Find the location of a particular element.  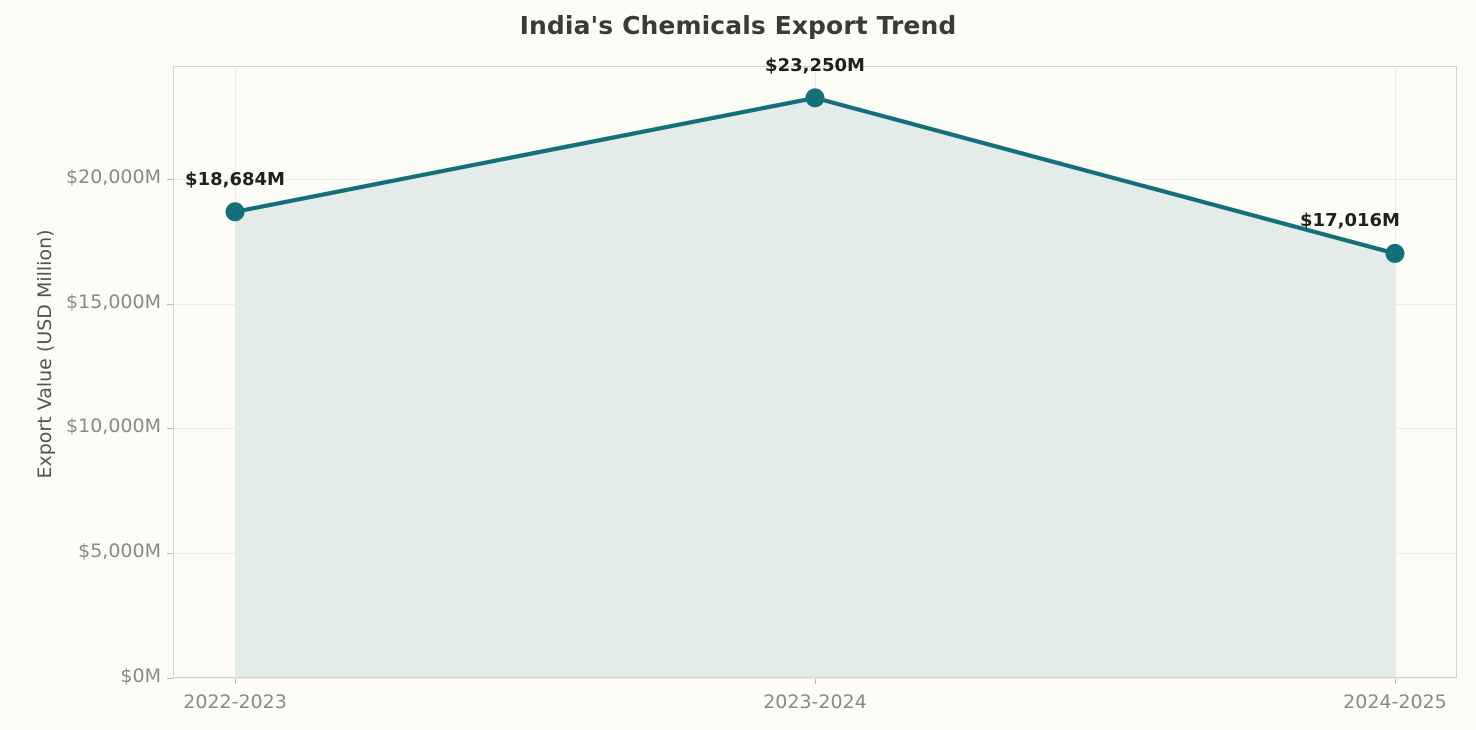

gridline-horizontal is located at coordinates (815, 678).